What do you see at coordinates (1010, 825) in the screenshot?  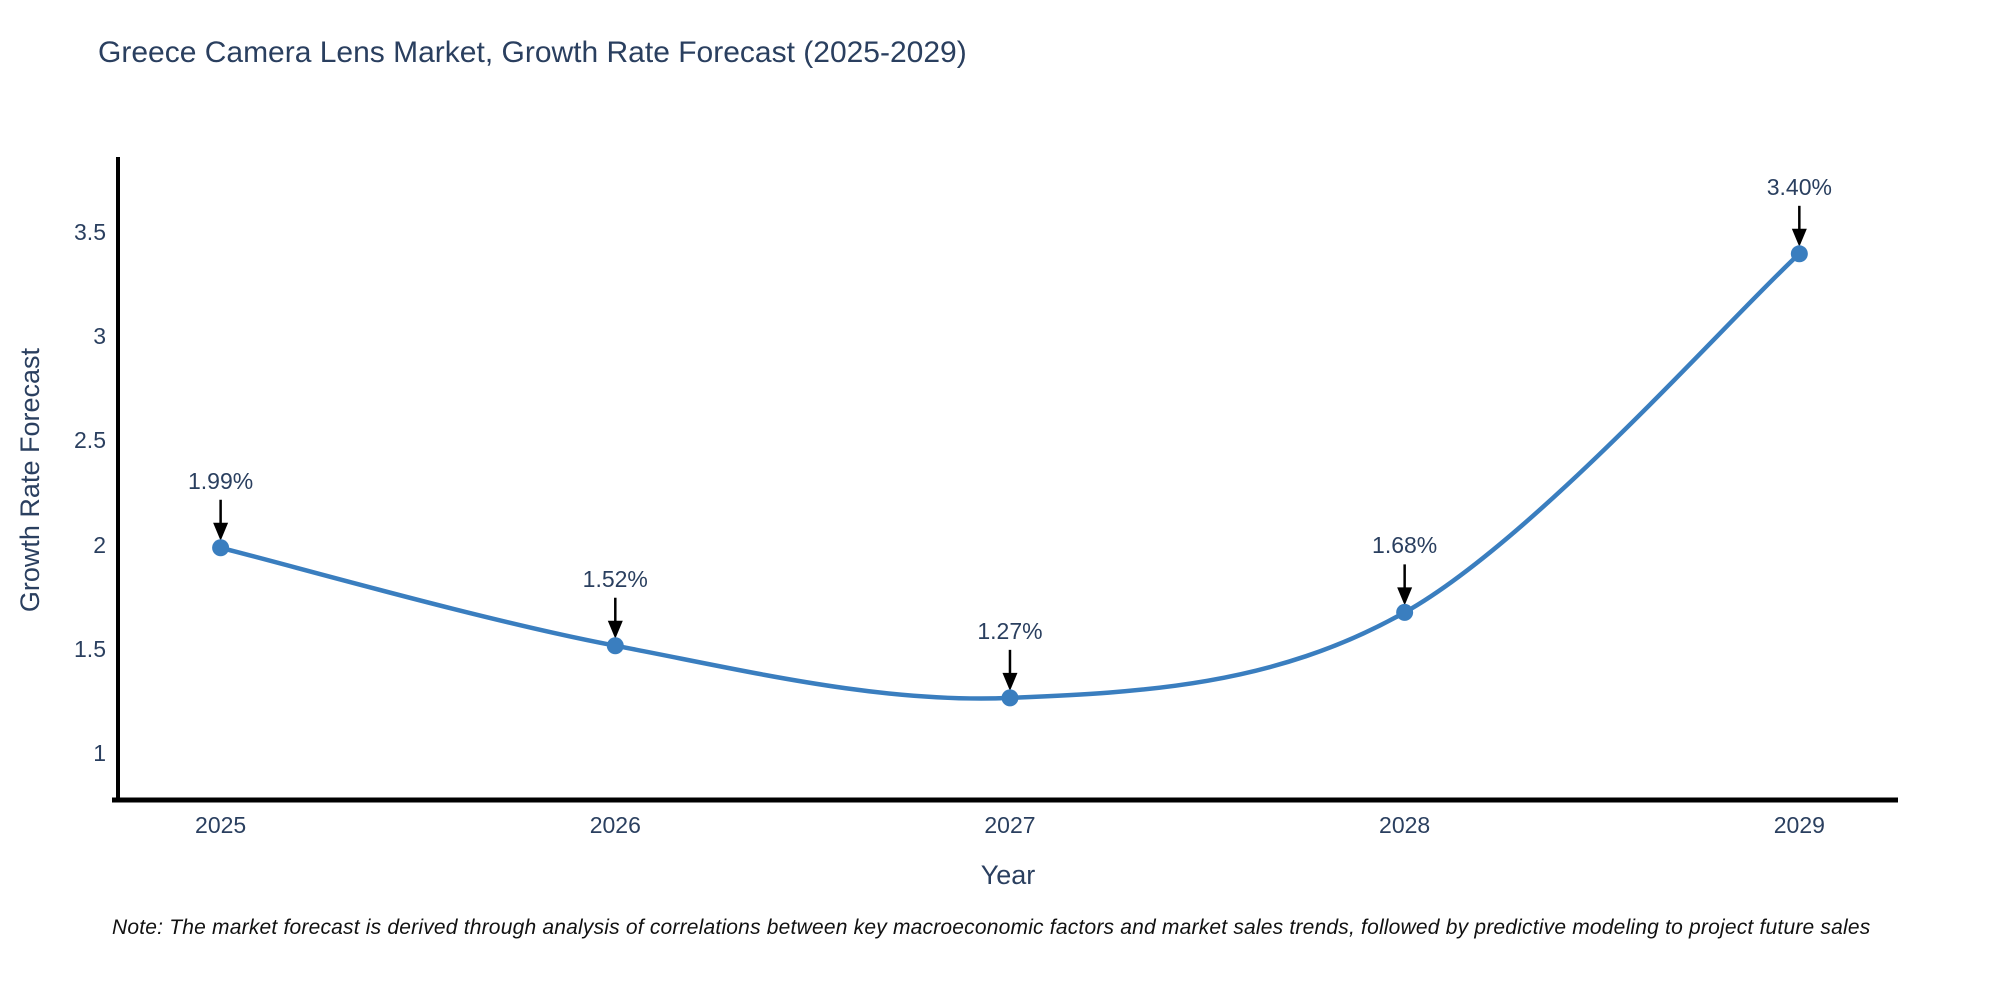 I see `x-tick-label: 2027` at bounding box center [1010, 825].